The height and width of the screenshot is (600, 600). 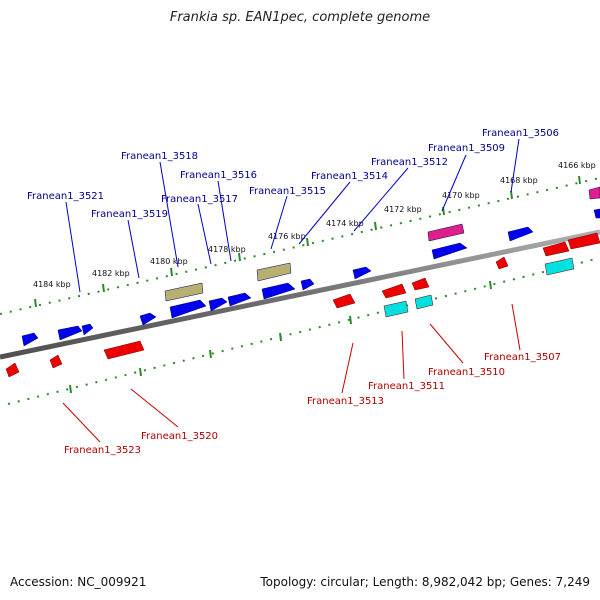 I want to click on gene-label-forward: Franean1_3506, so click(x=520, y=133).